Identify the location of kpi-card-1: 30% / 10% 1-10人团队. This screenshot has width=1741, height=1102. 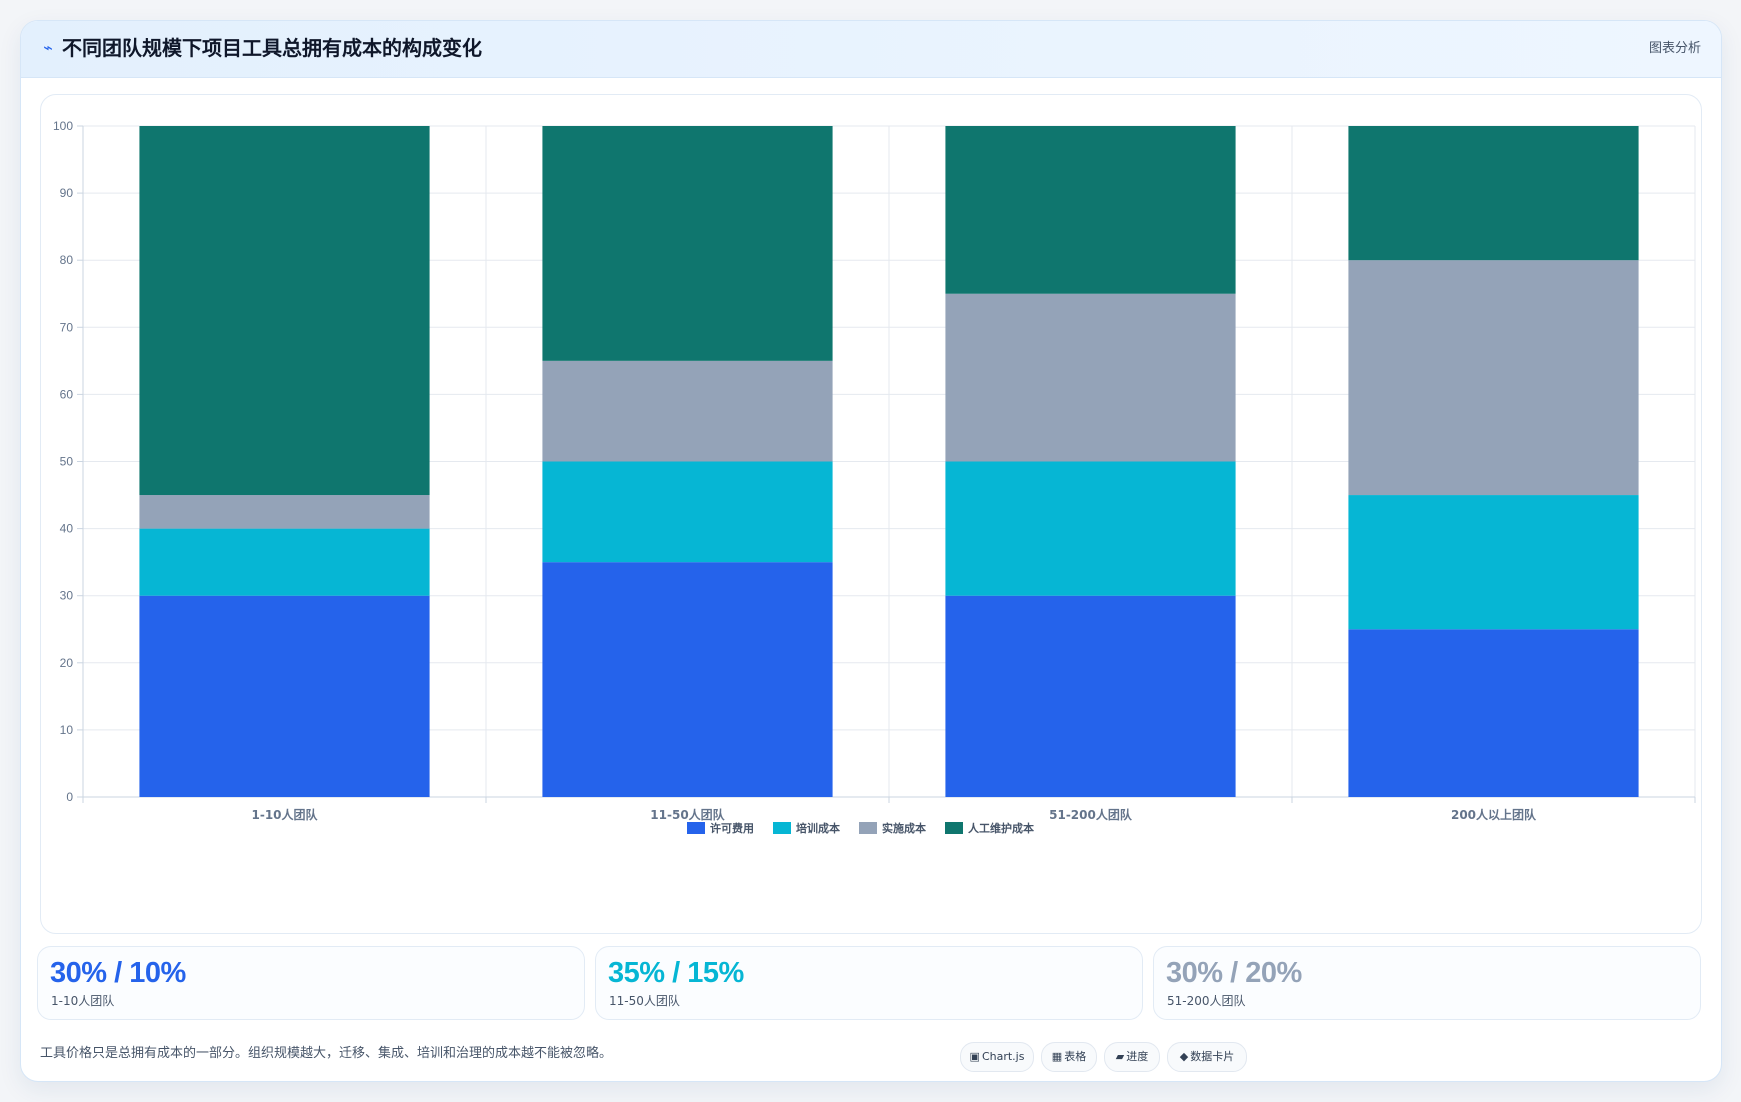
(311, 983).